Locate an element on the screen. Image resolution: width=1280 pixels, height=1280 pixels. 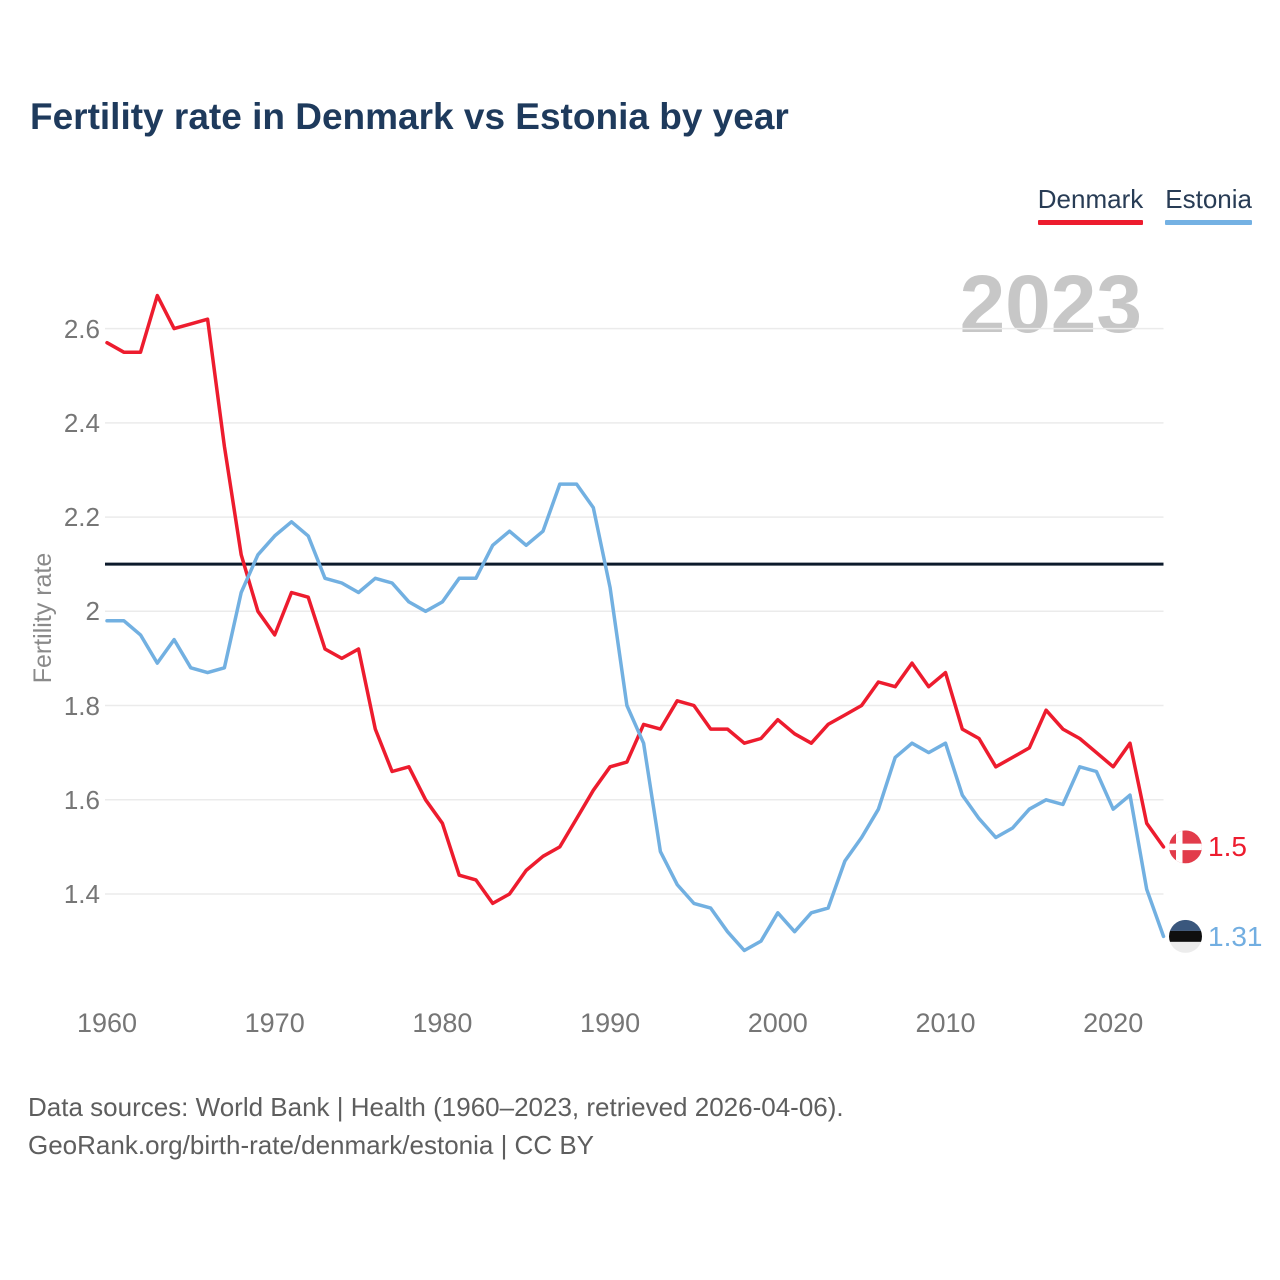
y-tick-label: 1.8 is located at coordinates (81, 705).